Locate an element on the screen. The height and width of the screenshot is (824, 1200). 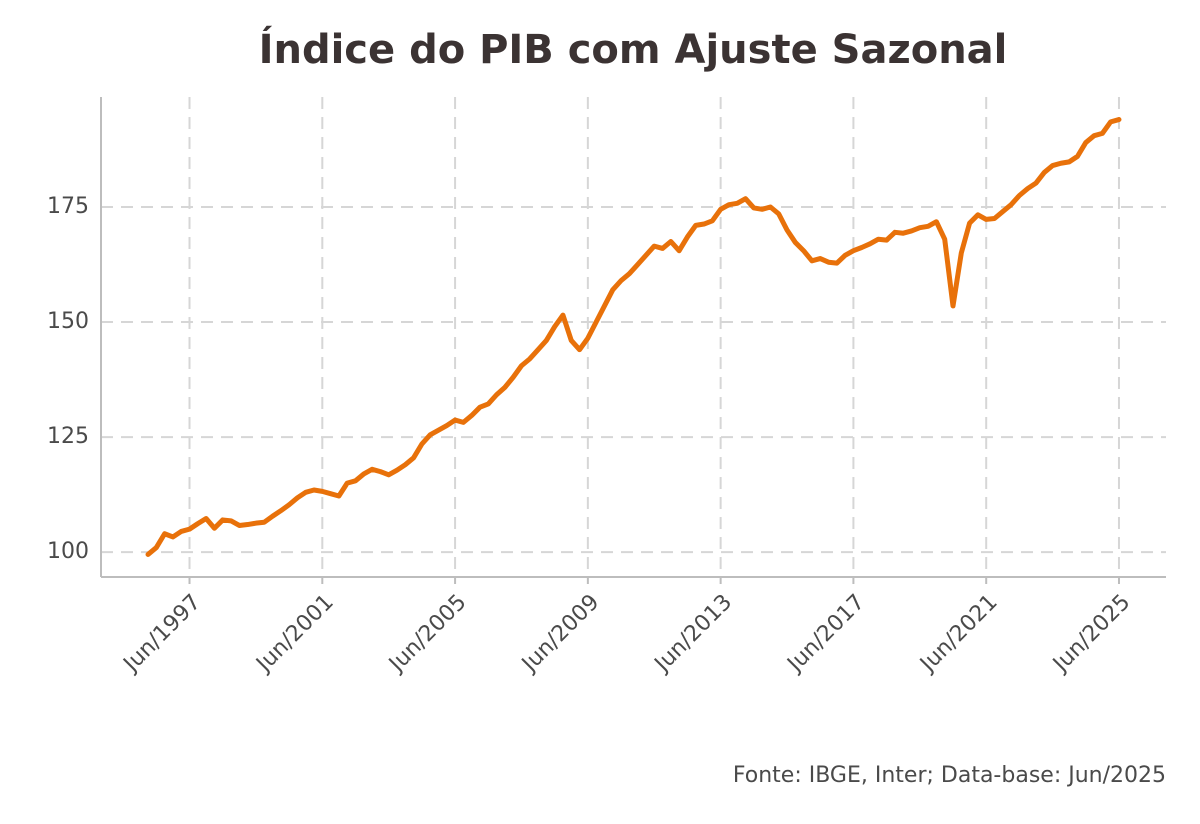
y-tick-label: 150 is located at coordinates (68, 321).